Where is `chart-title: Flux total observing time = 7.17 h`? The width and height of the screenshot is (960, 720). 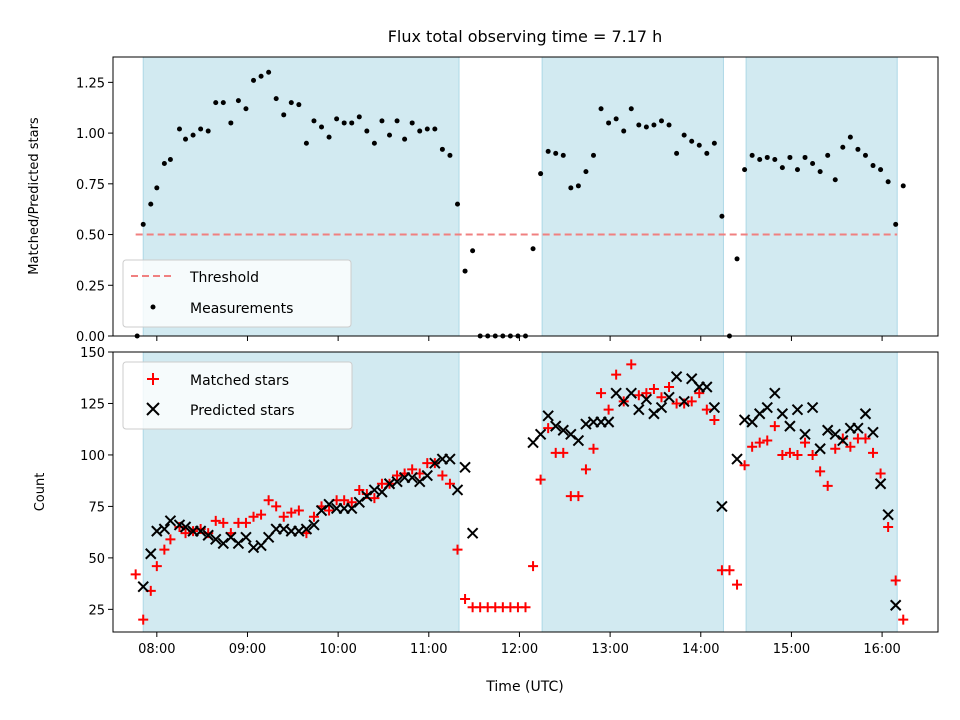
chart-title: Flux total observing time = 7.17 h is located at coordinates (525, 36).